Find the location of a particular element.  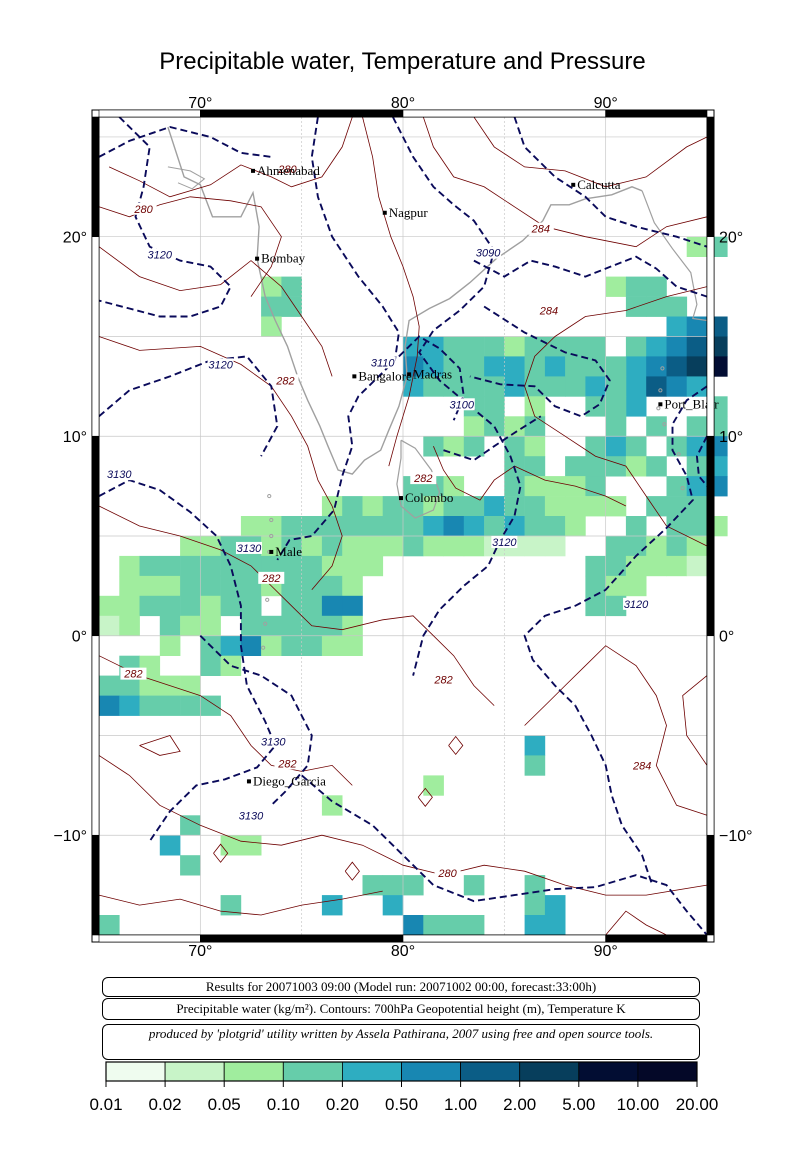

sri-lanka-coast is located at coordinates (418, 479).